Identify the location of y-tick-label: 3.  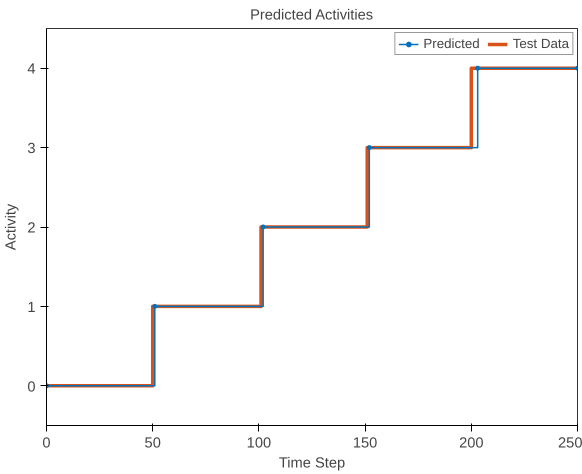
(31, 149).